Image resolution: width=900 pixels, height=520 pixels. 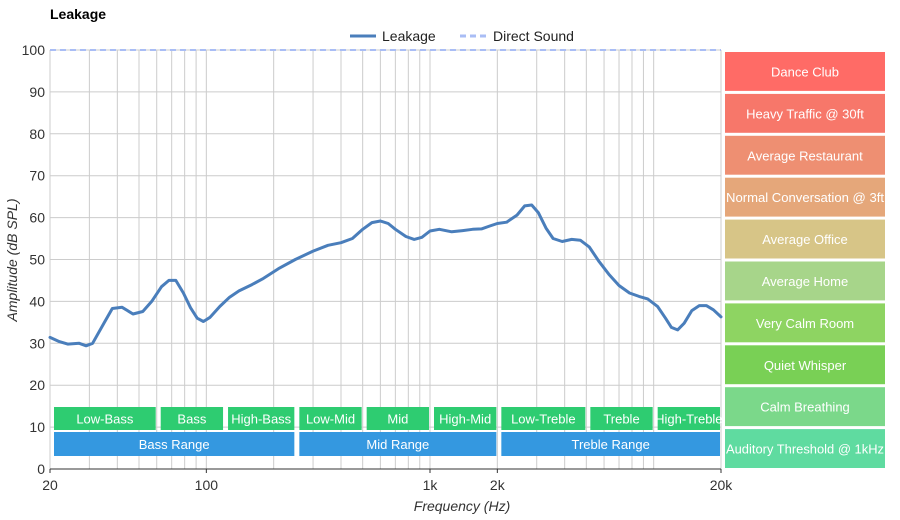 I want to click on band-high-mid, so click(x=465, y=418).